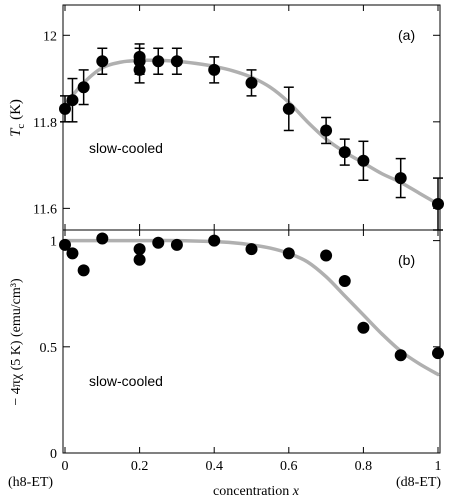 This screenshot has width=454, height=499. What do you see at coordinates (16, 342) in the screenshot?
I see `panel-b-y-axis-label: − 4πχ (5 K) (emu/cm³)` at bounding box center [16, 342].